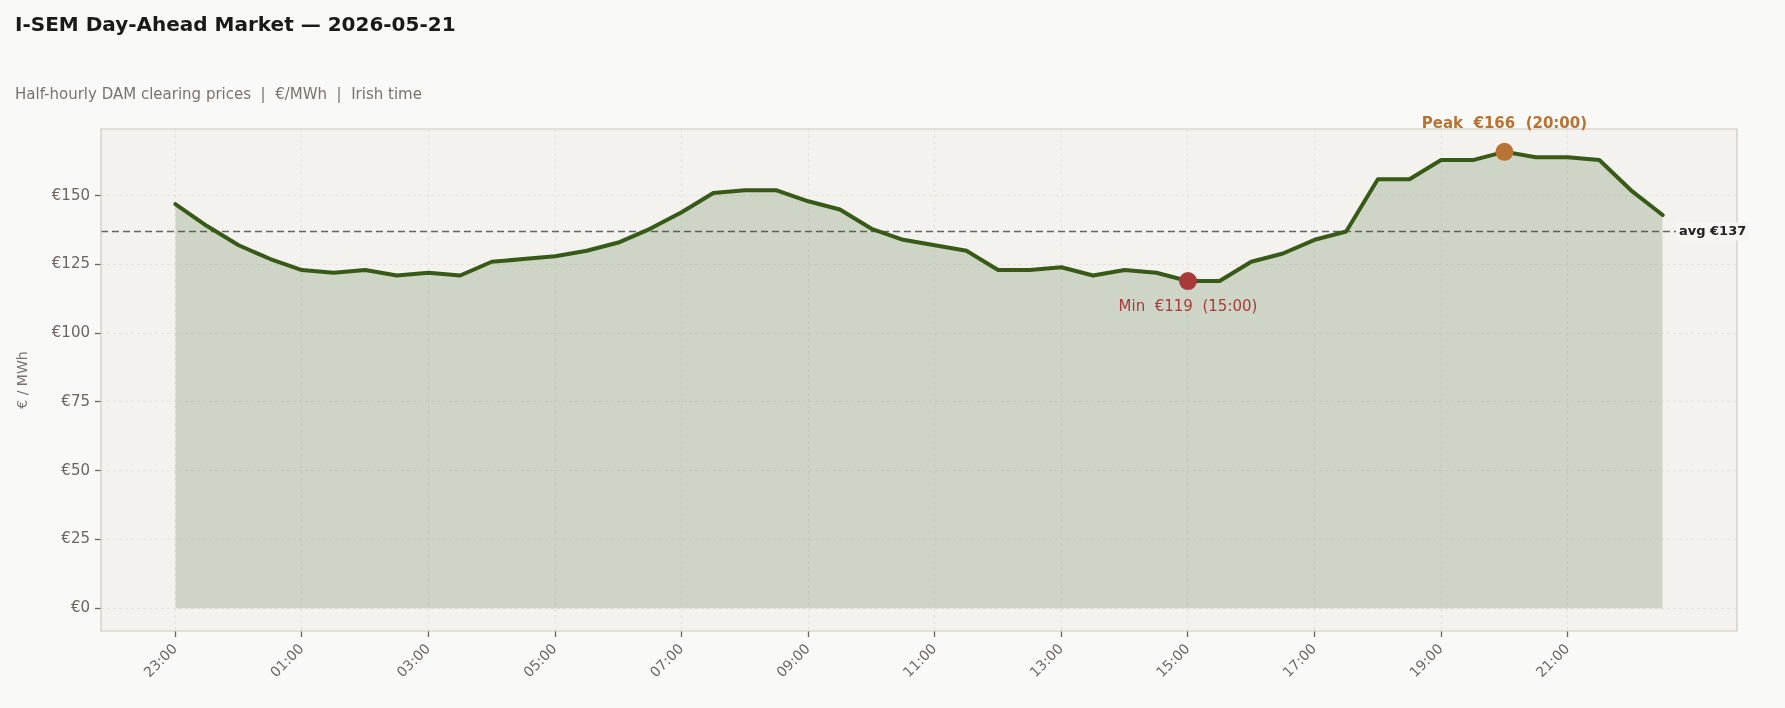  I want to click on chart-subtitle: Half-hourly DAM clearing prices | €/MWh | Irish time, so click(218, 93).